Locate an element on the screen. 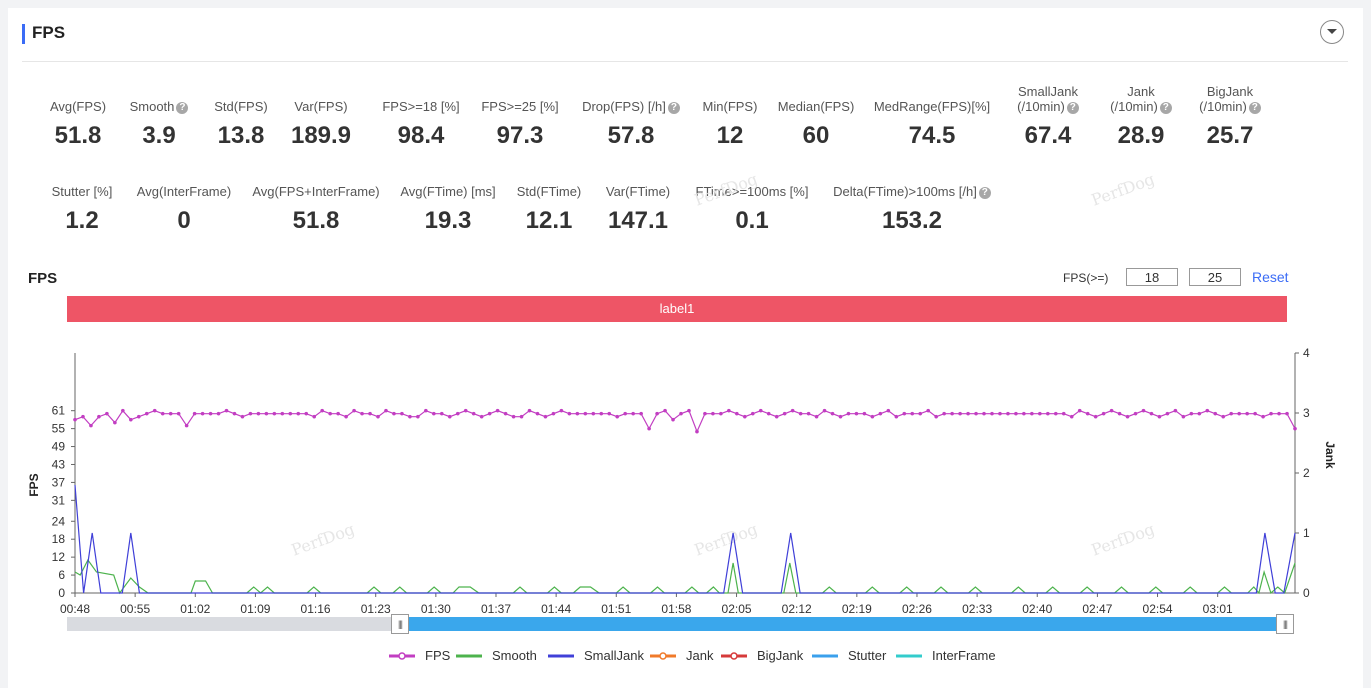 This screenshot has height=688, width=1371. metric-label-text: FTime>=100ms [%] is located at coordinates (752, 191).